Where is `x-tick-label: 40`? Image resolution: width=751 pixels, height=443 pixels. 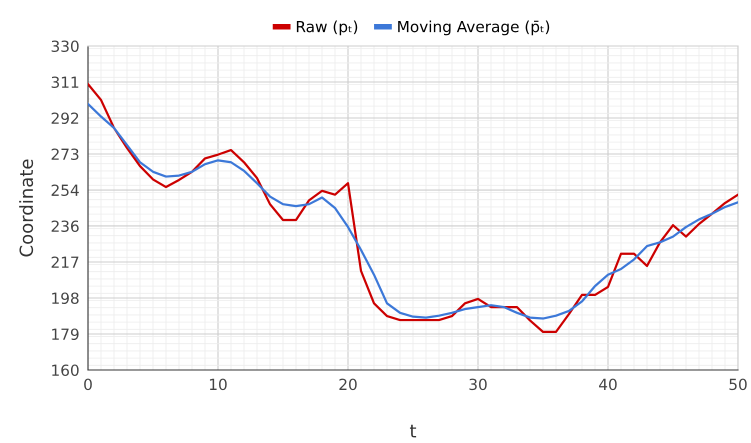 x-tick-label: 40 is located at coordinates (608, 384).